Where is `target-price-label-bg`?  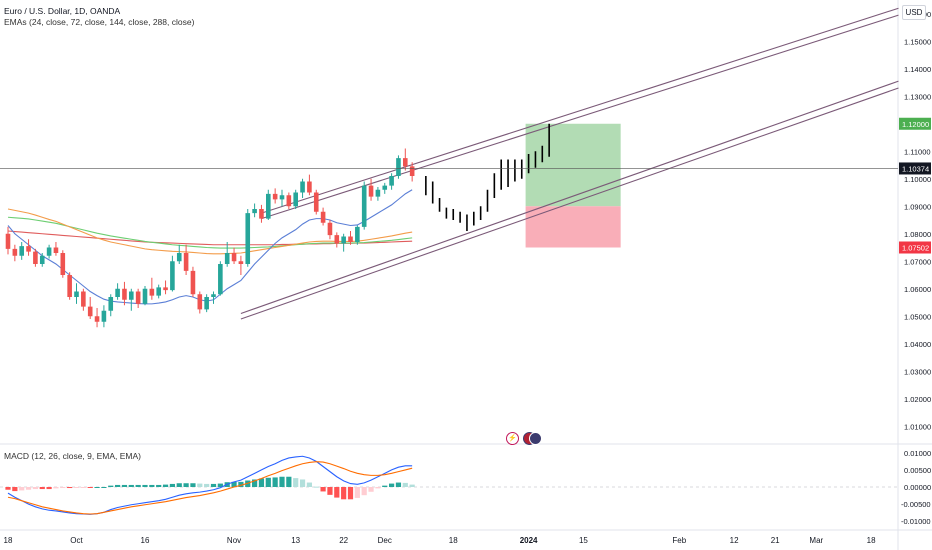 target-price-label-bg is located at coordinates (915, 123).